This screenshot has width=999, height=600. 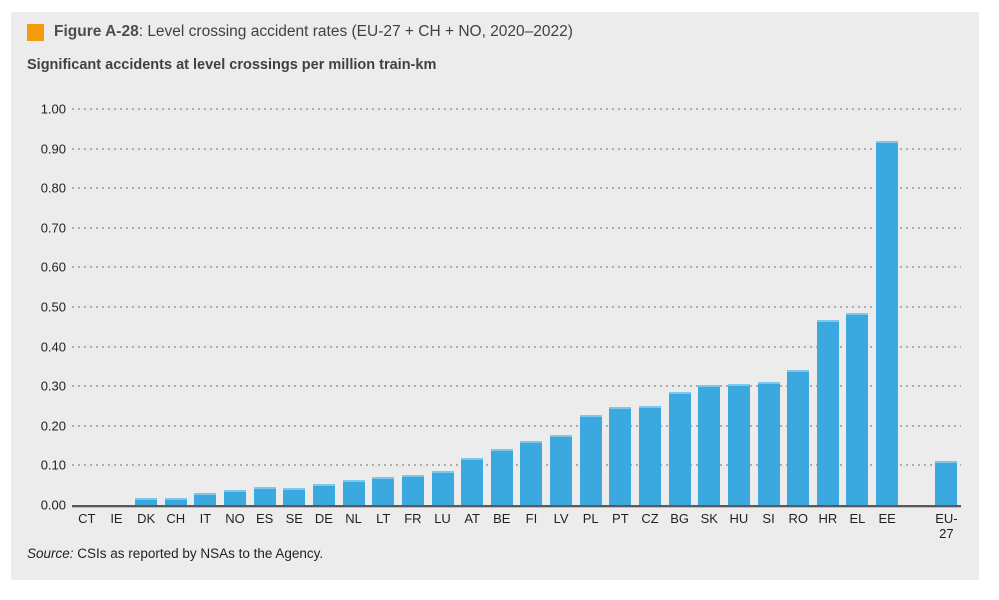 I want to click on bar-hr, so click(x=827, y=412).